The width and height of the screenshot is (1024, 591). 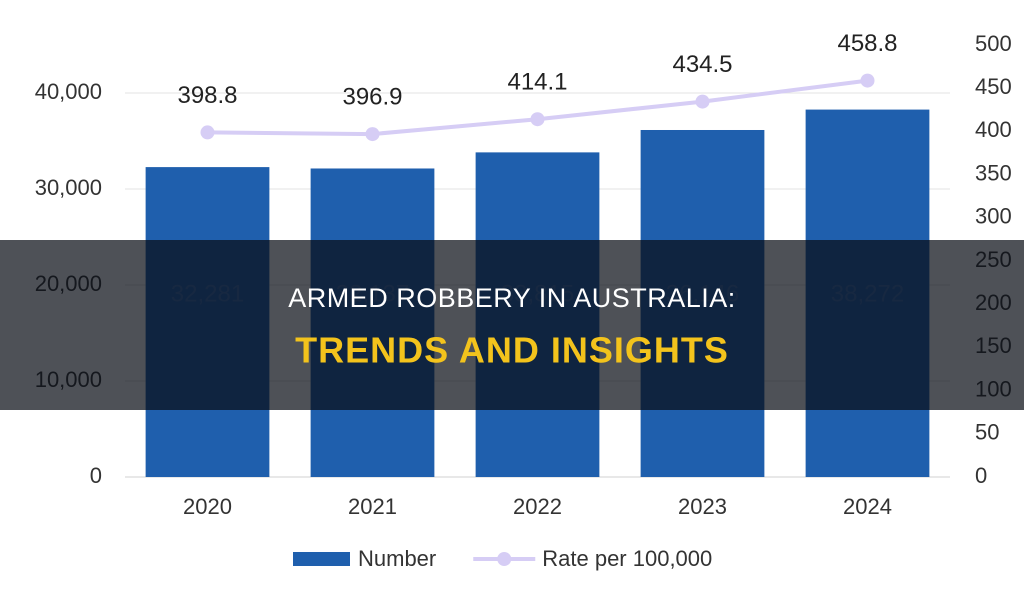 What do you see at coordinates (397, 558) in the screenshot?
I see `legend-label: Number` at bounding box center [397, 558].